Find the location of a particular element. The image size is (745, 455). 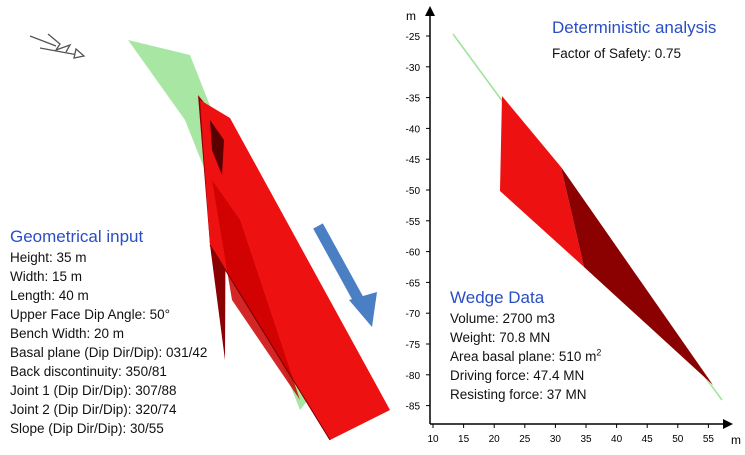

wedge-resisting-force: Resisting force: 37 MN is located at coordinates (518, 394).